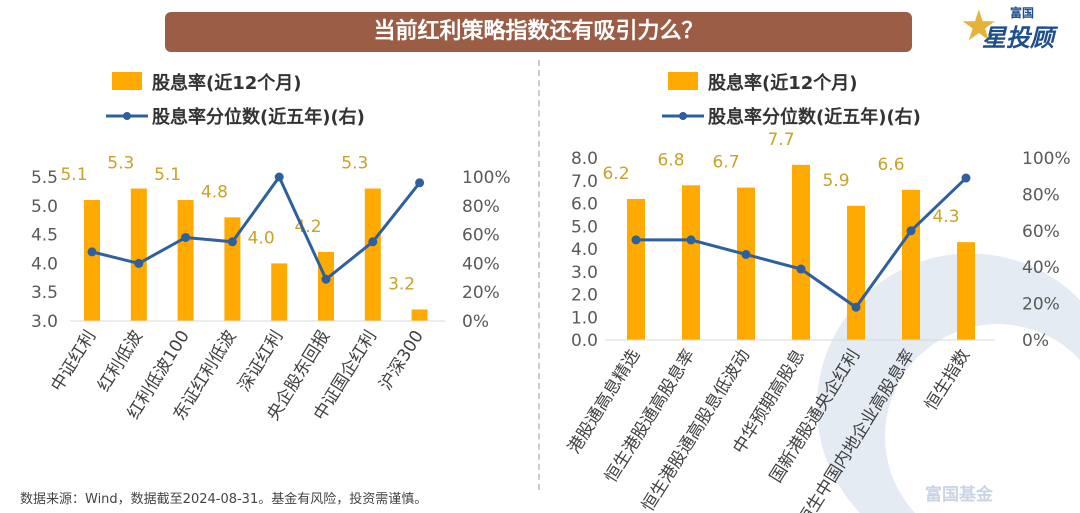 This screenshot has width=1080, height=513. What do you see at coordinates (725, 163) in the screenshot?
I see `data-label: 6.7` at bounding box center [725, 163].